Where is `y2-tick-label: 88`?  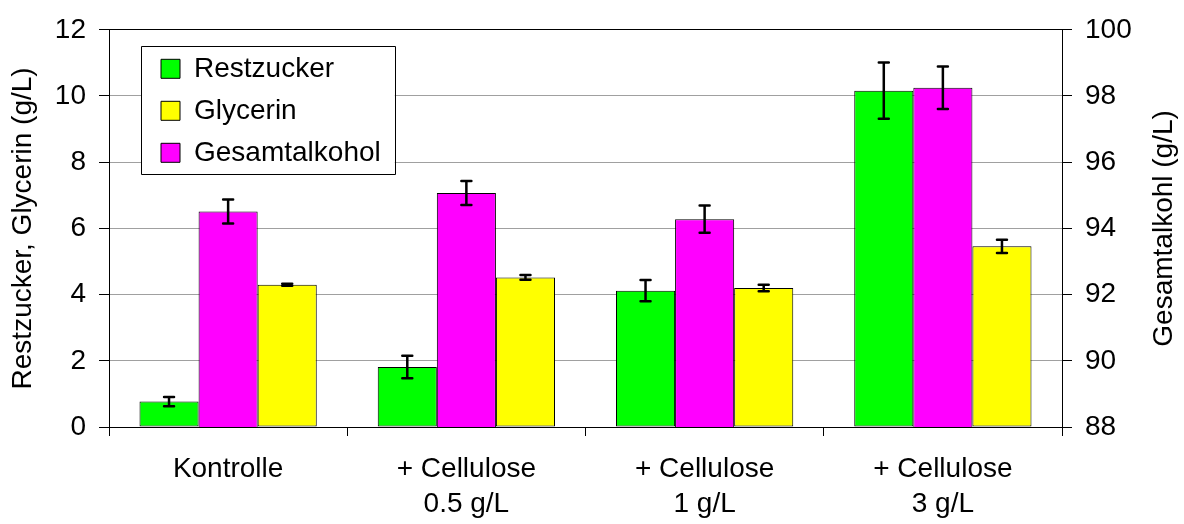 y2-tick-label: 88 is located at coordinates (1101, 425).